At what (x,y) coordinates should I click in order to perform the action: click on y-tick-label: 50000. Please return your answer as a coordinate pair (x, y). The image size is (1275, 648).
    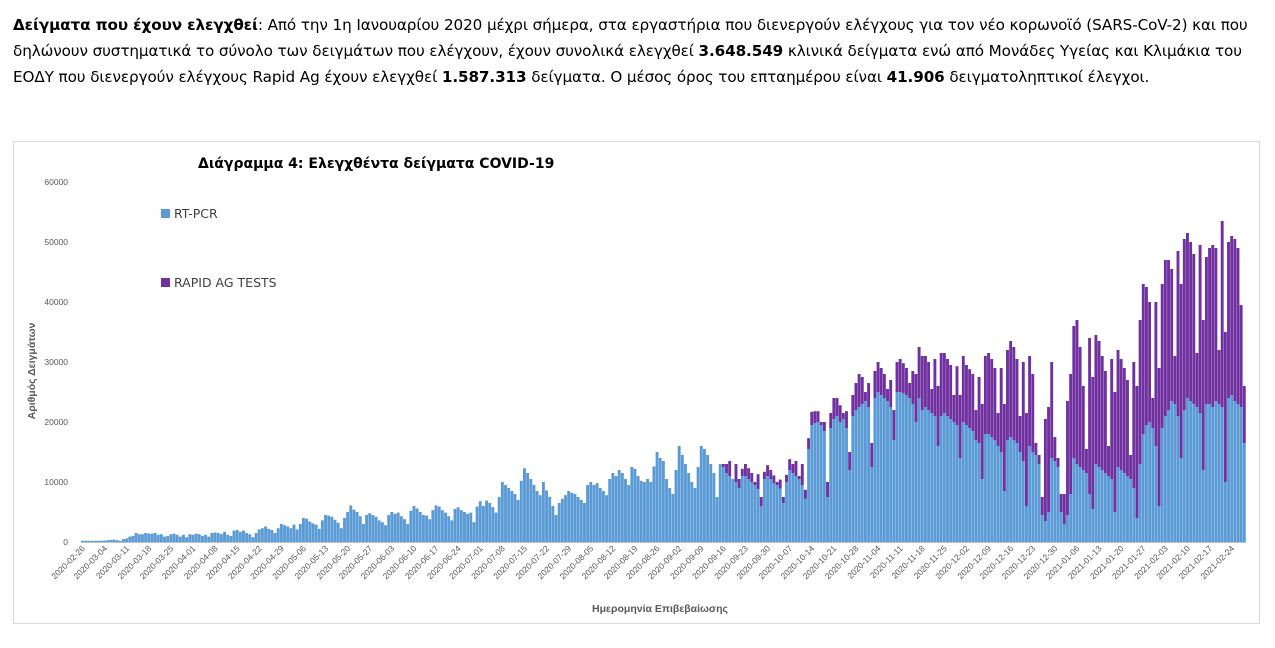
    Looking at the image, I should click on (56, 242).